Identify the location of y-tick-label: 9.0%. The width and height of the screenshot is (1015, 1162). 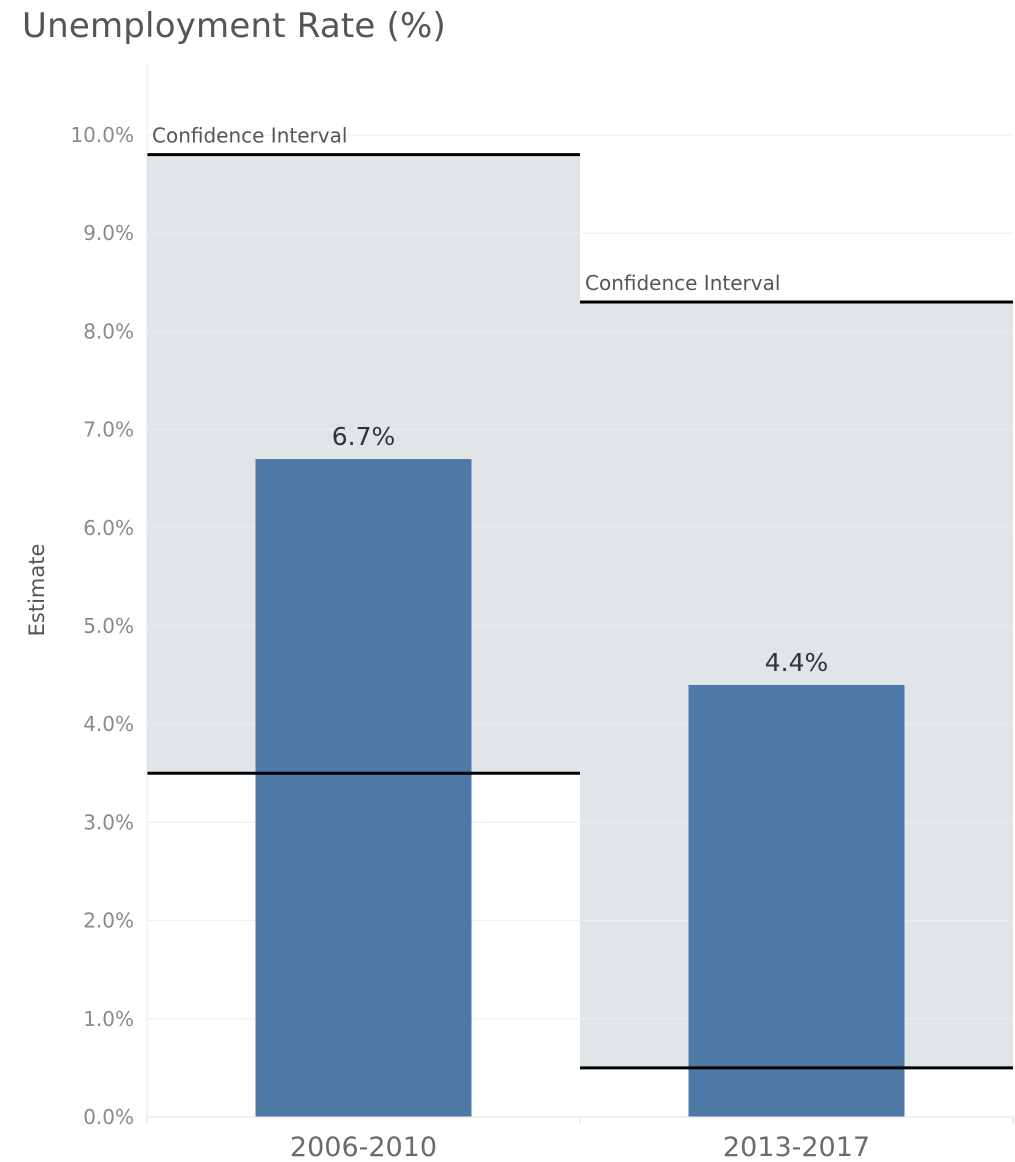
(108, 233).